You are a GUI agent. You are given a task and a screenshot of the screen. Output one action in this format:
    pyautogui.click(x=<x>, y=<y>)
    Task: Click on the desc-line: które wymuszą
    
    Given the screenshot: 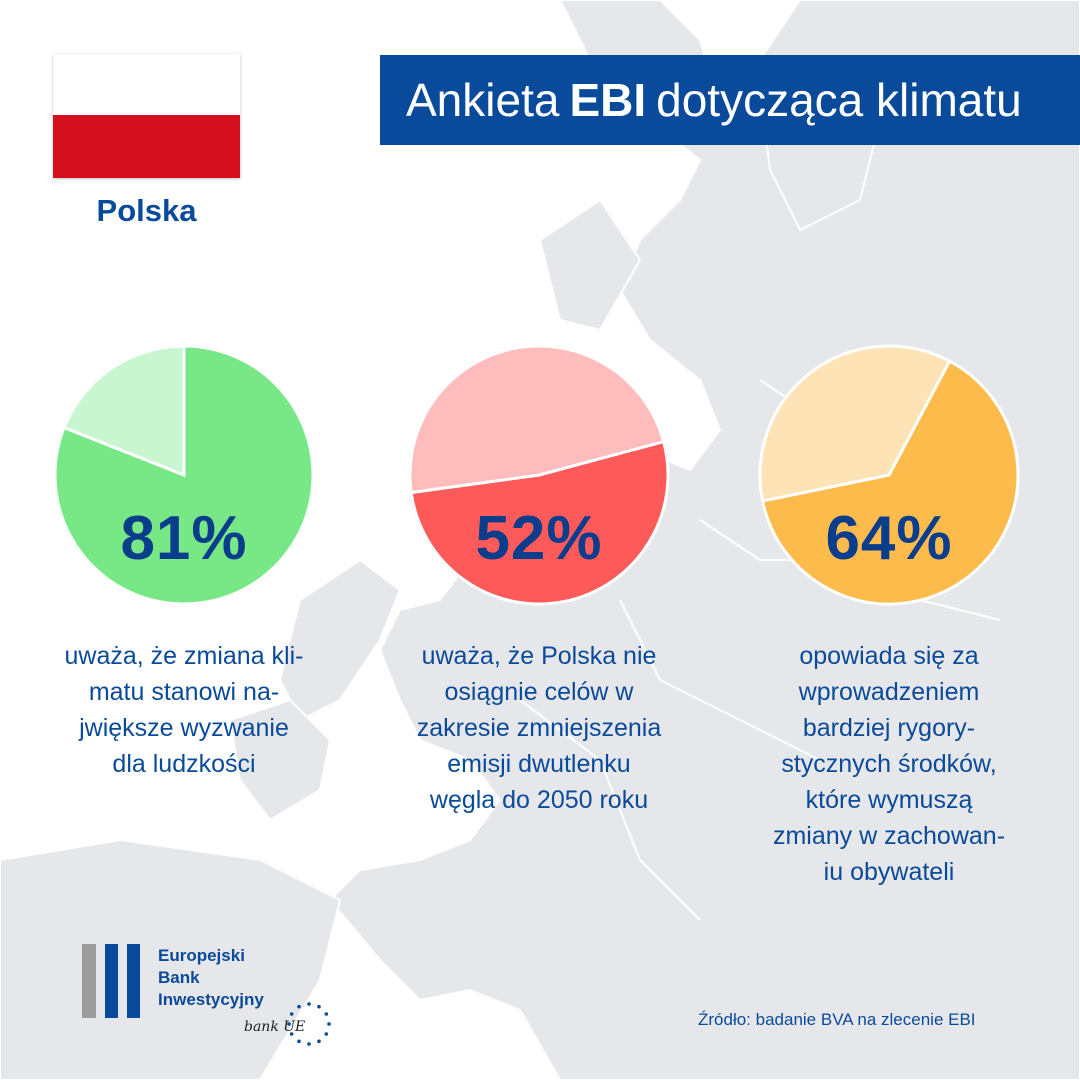 What is the action you would take?
    pyautogui.click(x=889, y=800)
    